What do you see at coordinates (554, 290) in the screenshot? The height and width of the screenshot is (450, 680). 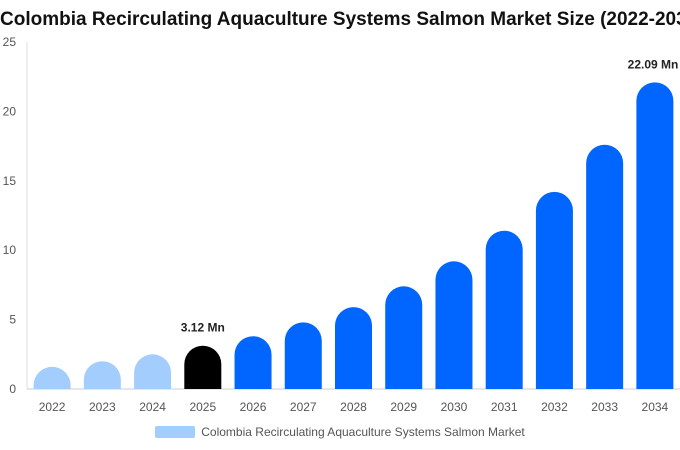 I see `bar-2032` at bounding box center [554, 290].